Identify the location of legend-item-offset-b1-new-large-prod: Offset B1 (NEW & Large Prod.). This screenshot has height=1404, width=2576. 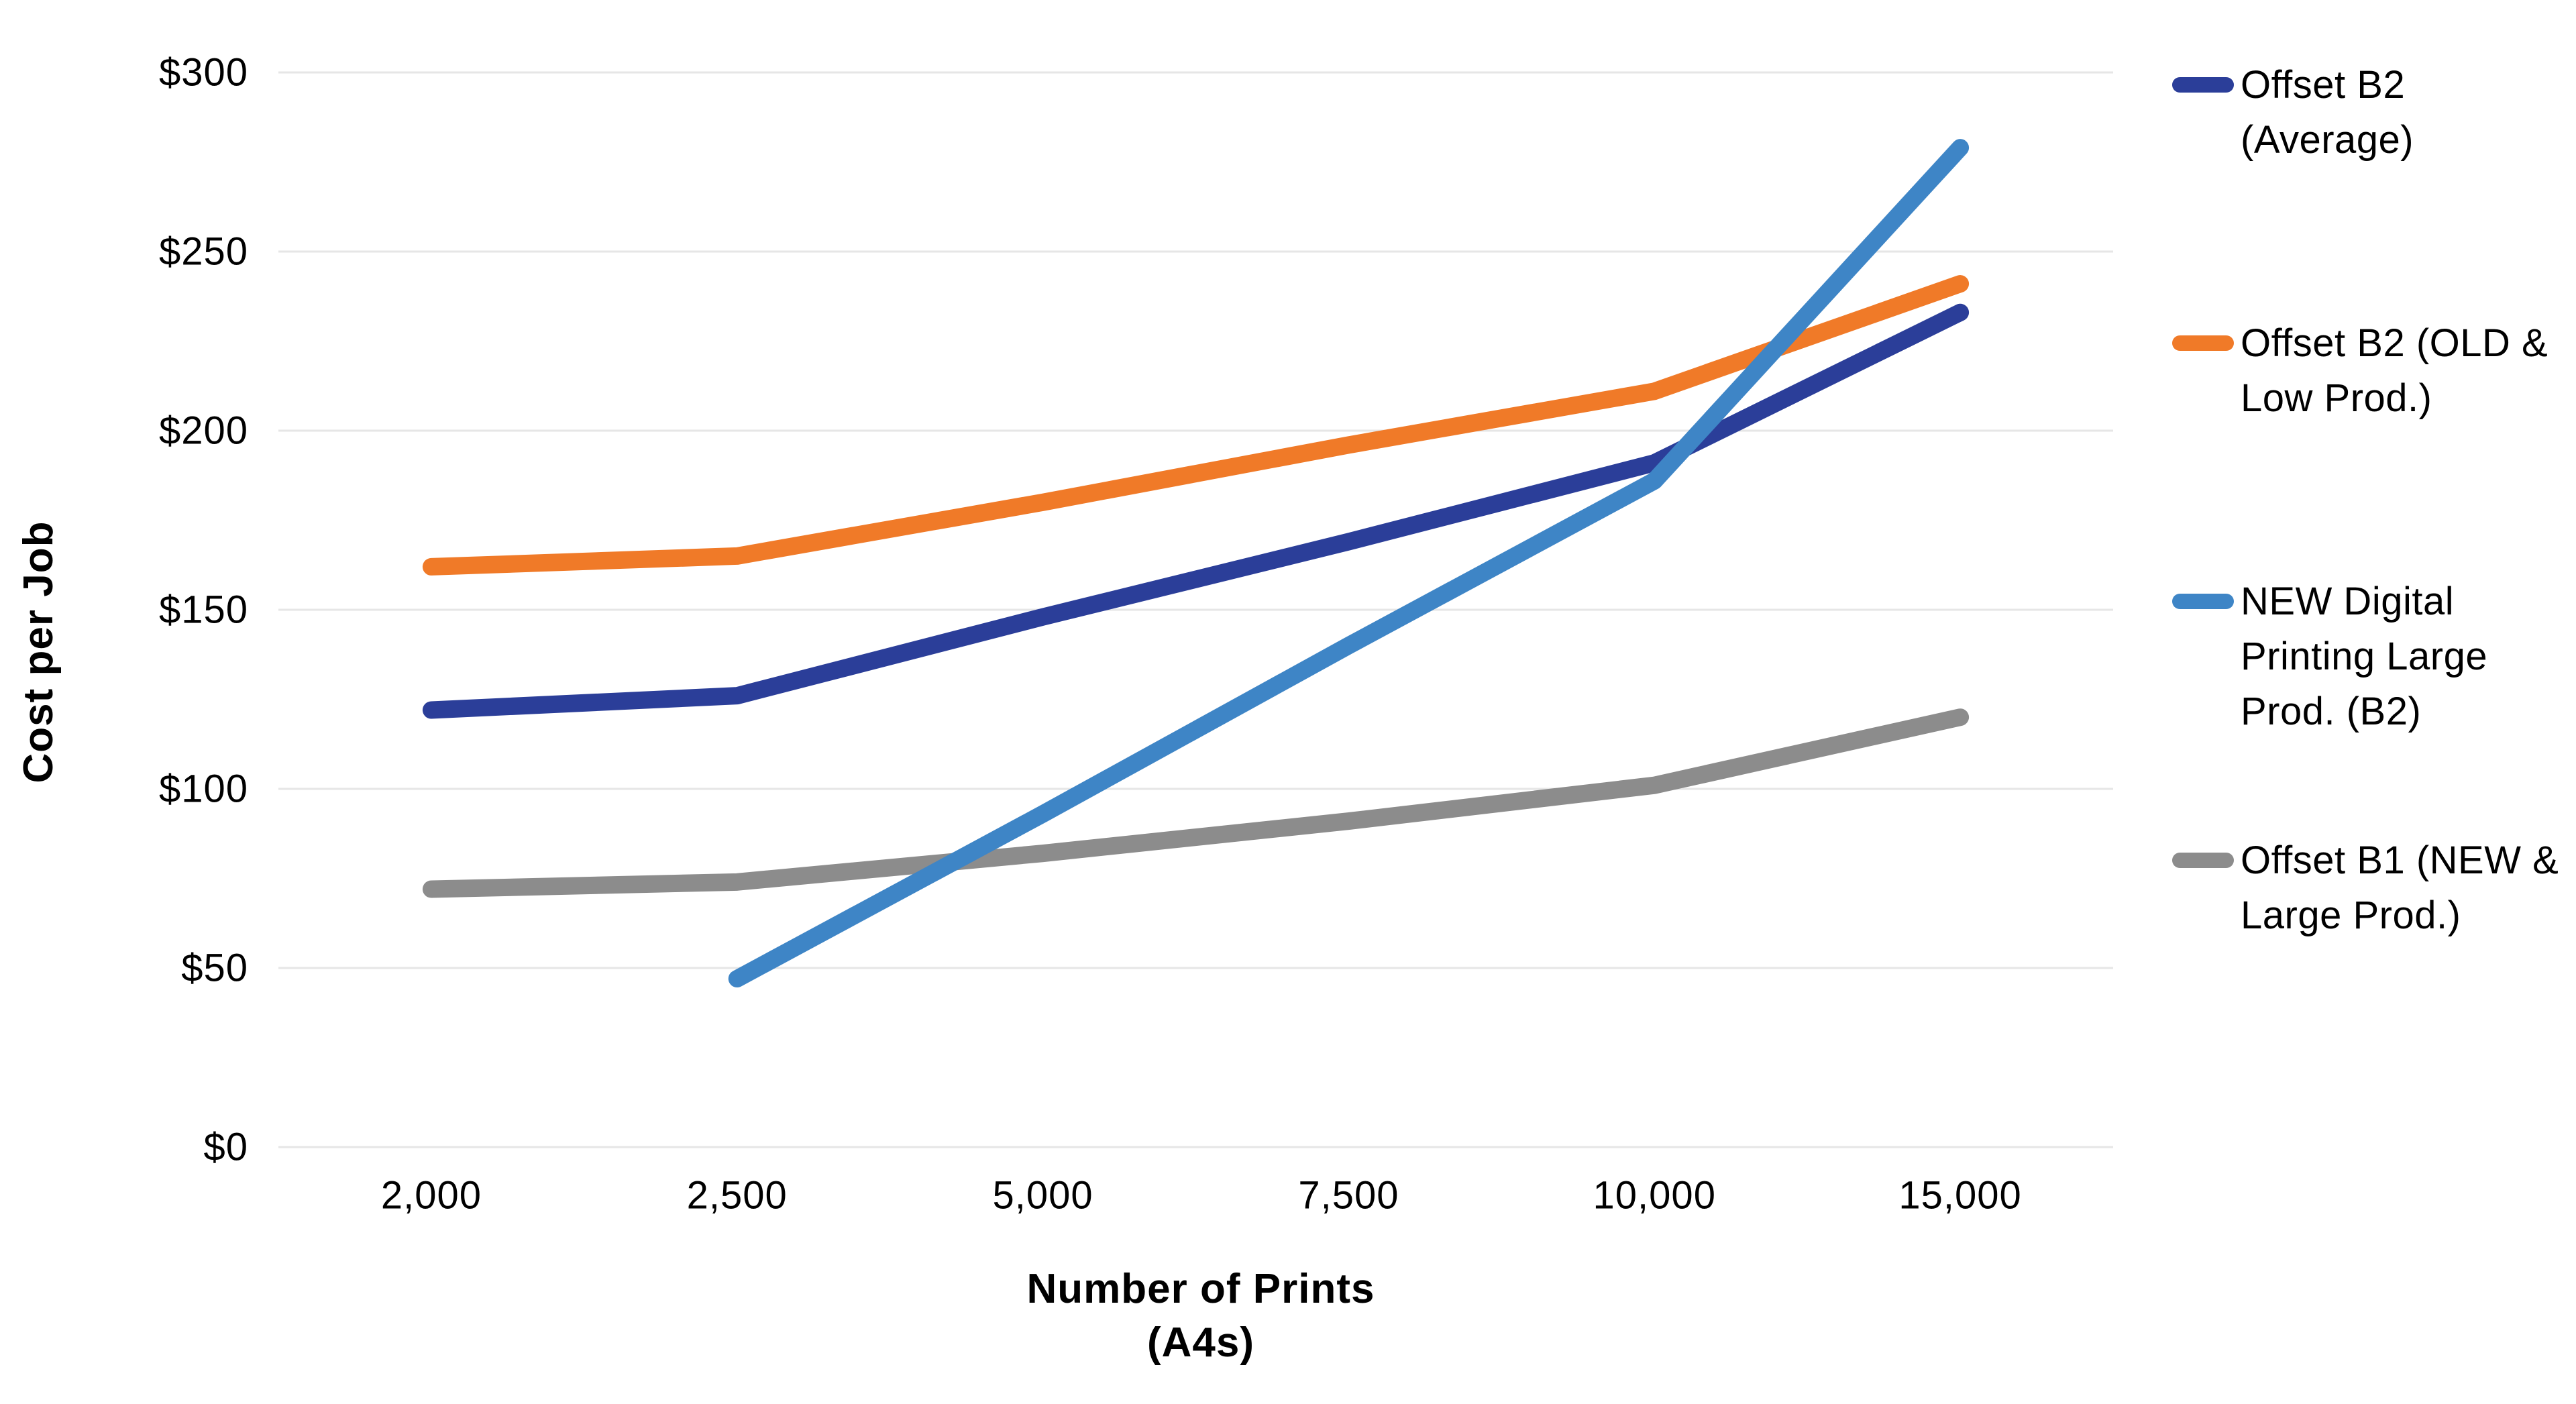
(2373, 888).